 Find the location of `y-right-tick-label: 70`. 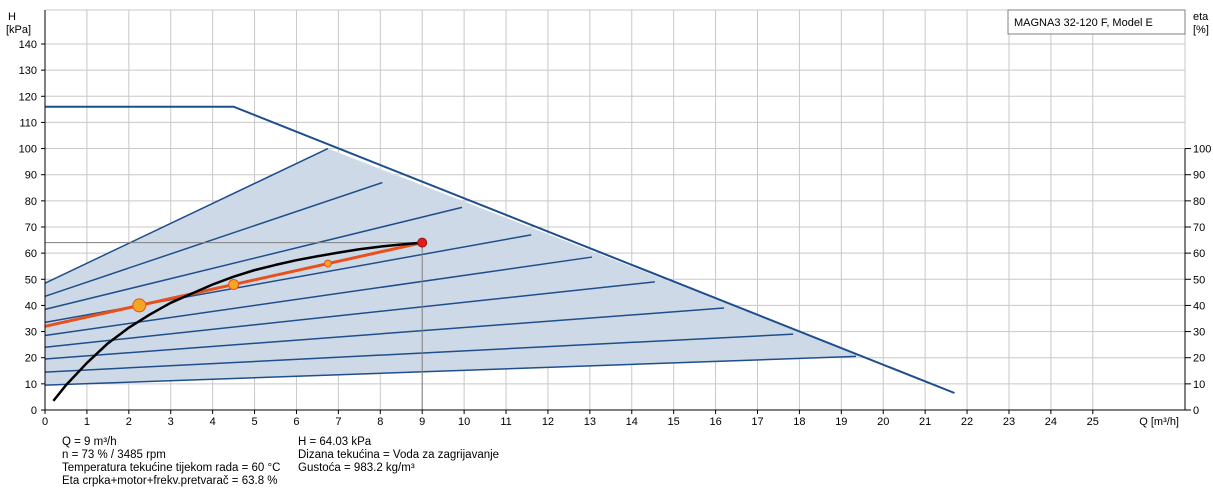

y-right-tick-label: 70 is located at coordinates (1199, 228).